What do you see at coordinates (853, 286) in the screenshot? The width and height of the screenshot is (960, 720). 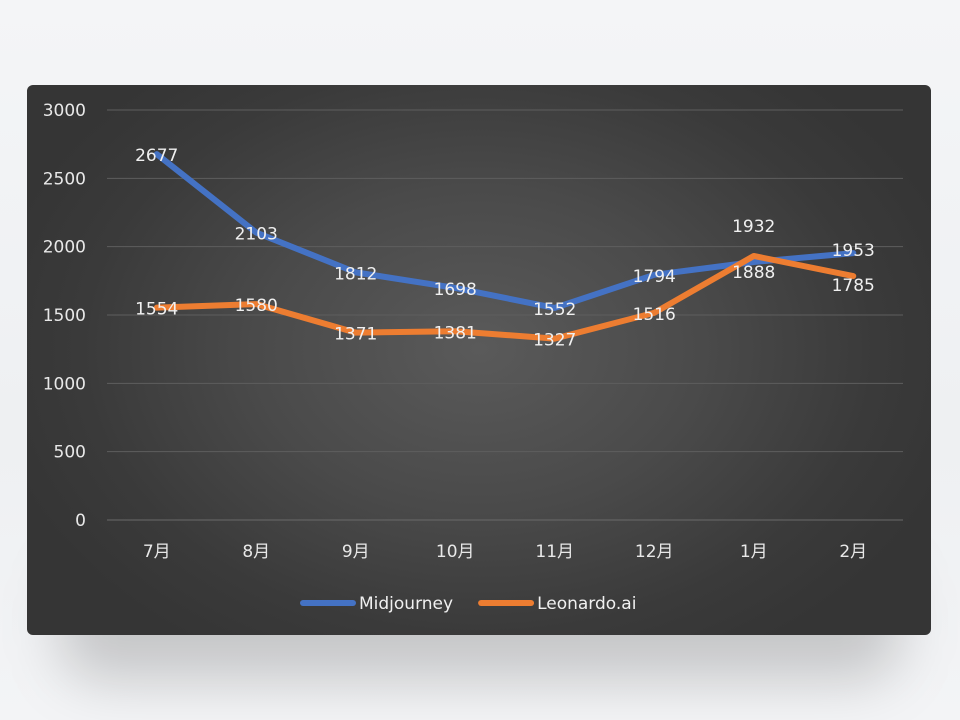 I see `data-label-2-8: 1785` at bounding box center [853, 286].